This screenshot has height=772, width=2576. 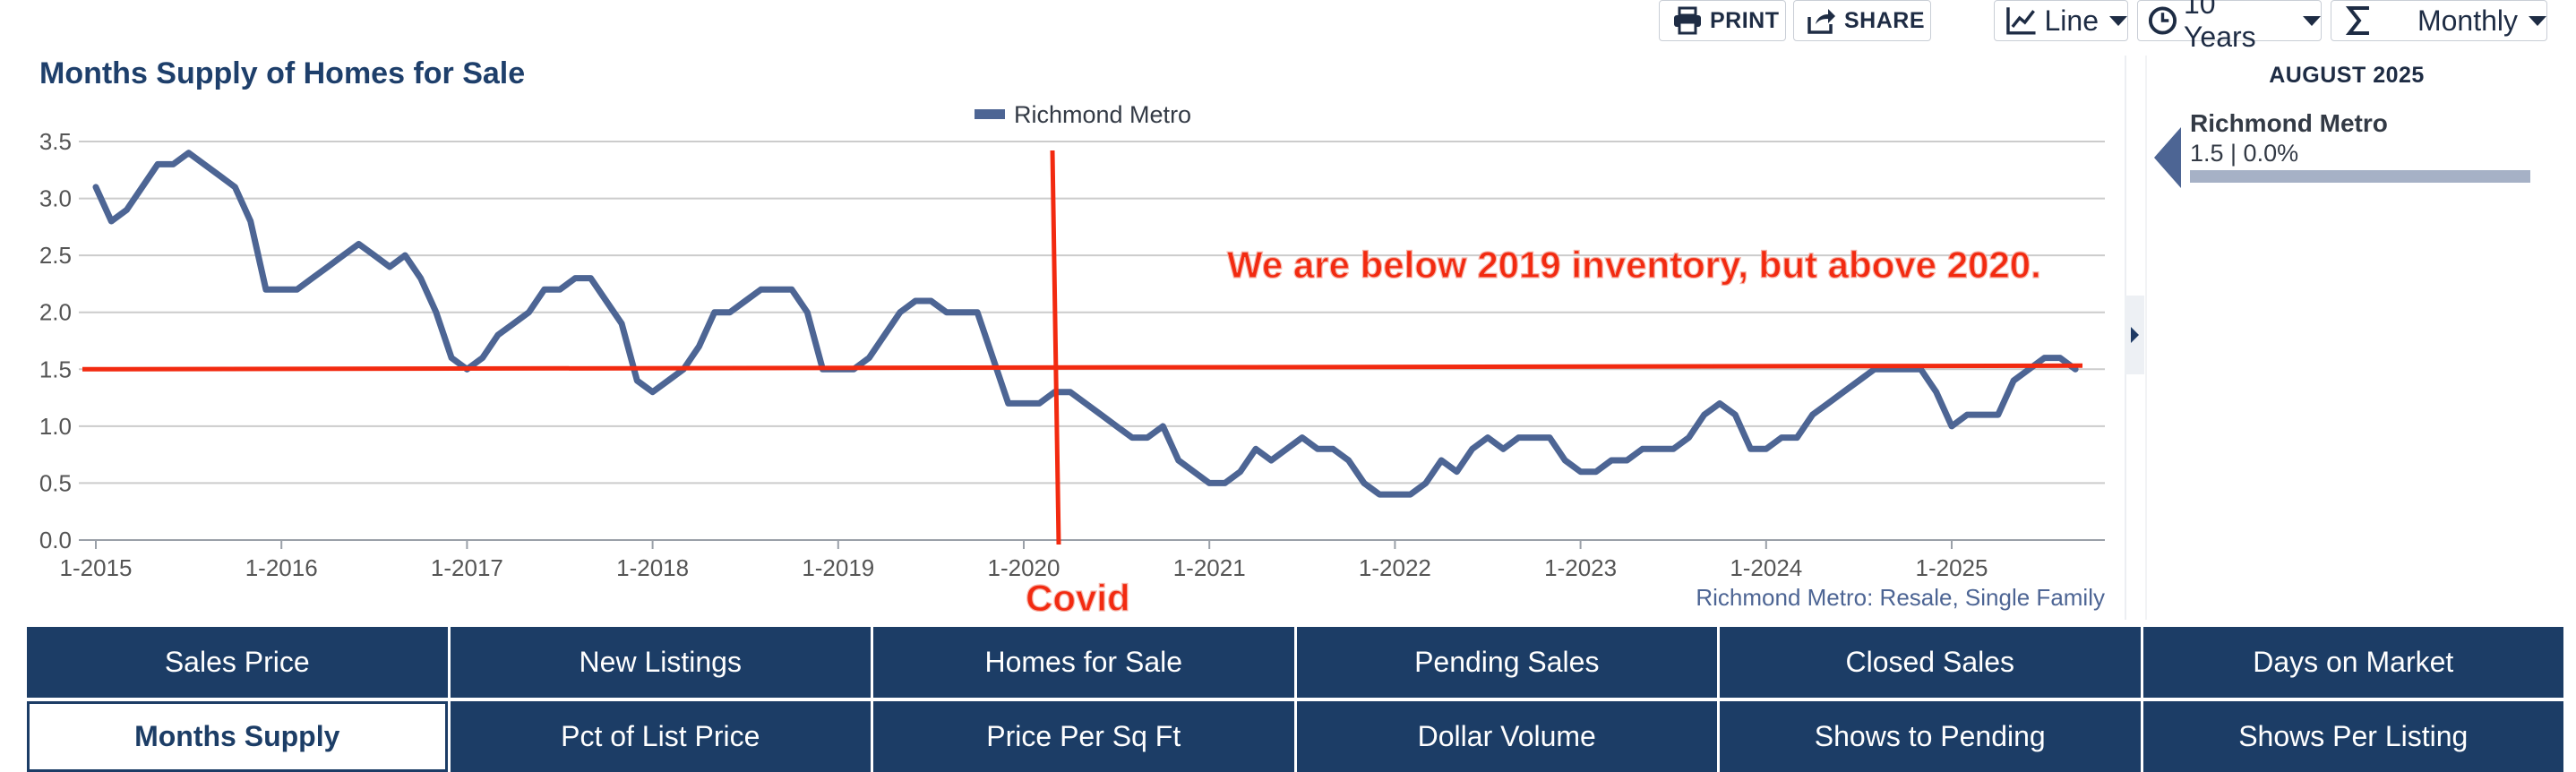 I want to click on print-label: PRINT, so click(x=1745, y=20).